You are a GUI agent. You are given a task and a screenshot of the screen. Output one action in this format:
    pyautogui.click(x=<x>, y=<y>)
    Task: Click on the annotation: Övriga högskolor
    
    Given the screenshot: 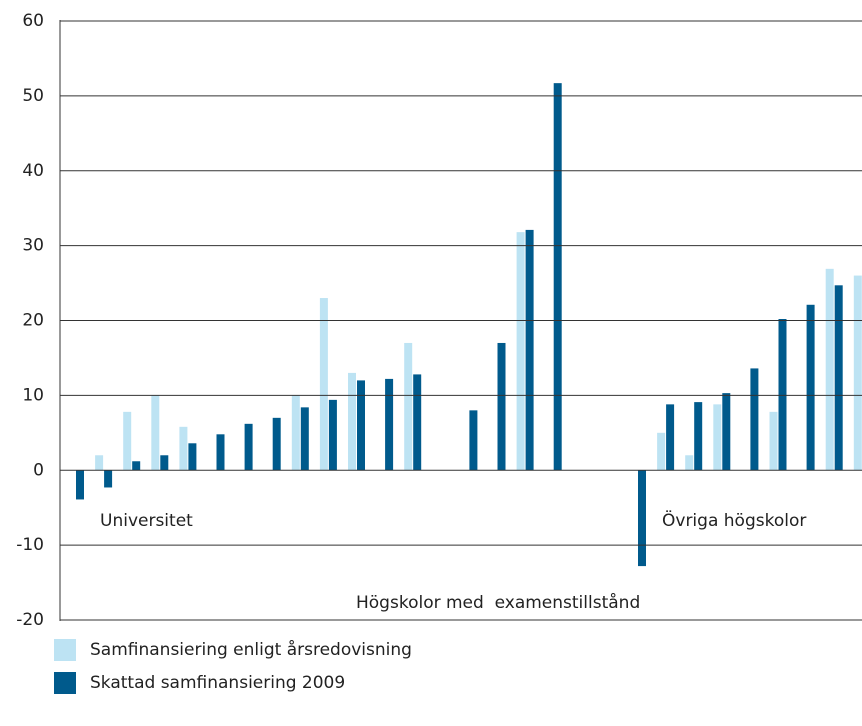 What is the action you would take?
    pyautogui.click(x=734, y=520)
    